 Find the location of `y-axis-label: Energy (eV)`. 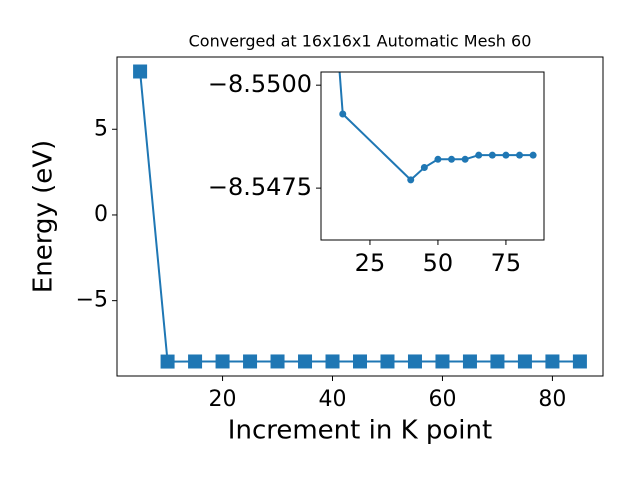

y-axis-label: Energy (eV) is located at coordinates (44, 216).